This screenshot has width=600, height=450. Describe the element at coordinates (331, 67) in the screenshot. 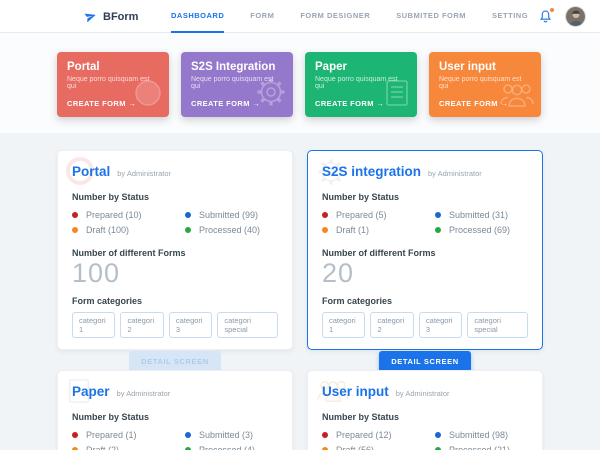

I see `create-card-title: Paper` at that location.